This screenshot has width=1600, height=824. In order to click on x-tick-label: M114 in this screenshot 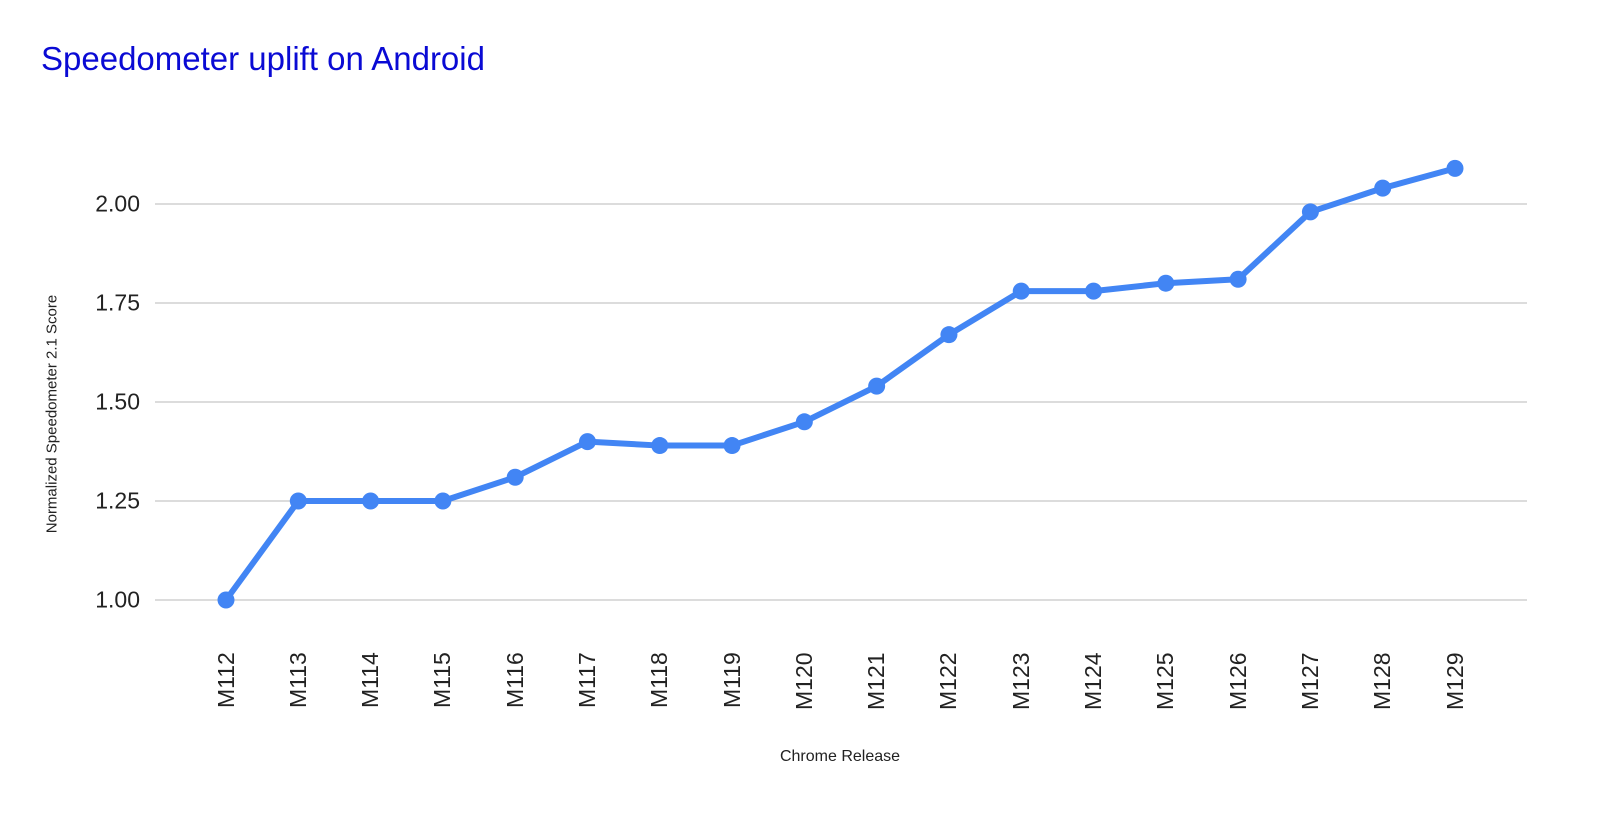, I will do `click(370, 680)`.